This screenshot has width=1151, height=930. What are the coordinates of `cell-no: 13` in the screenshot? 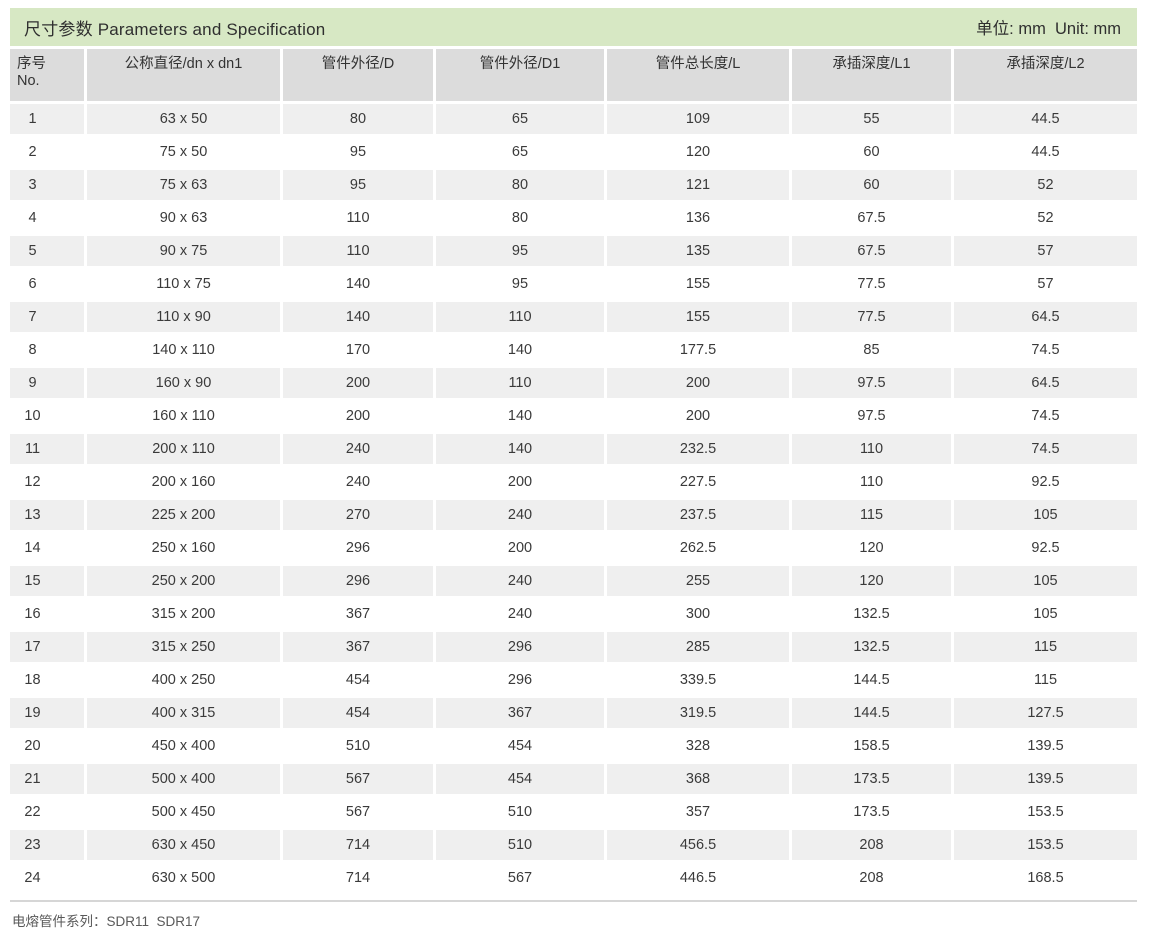 It's located at (47, 515).